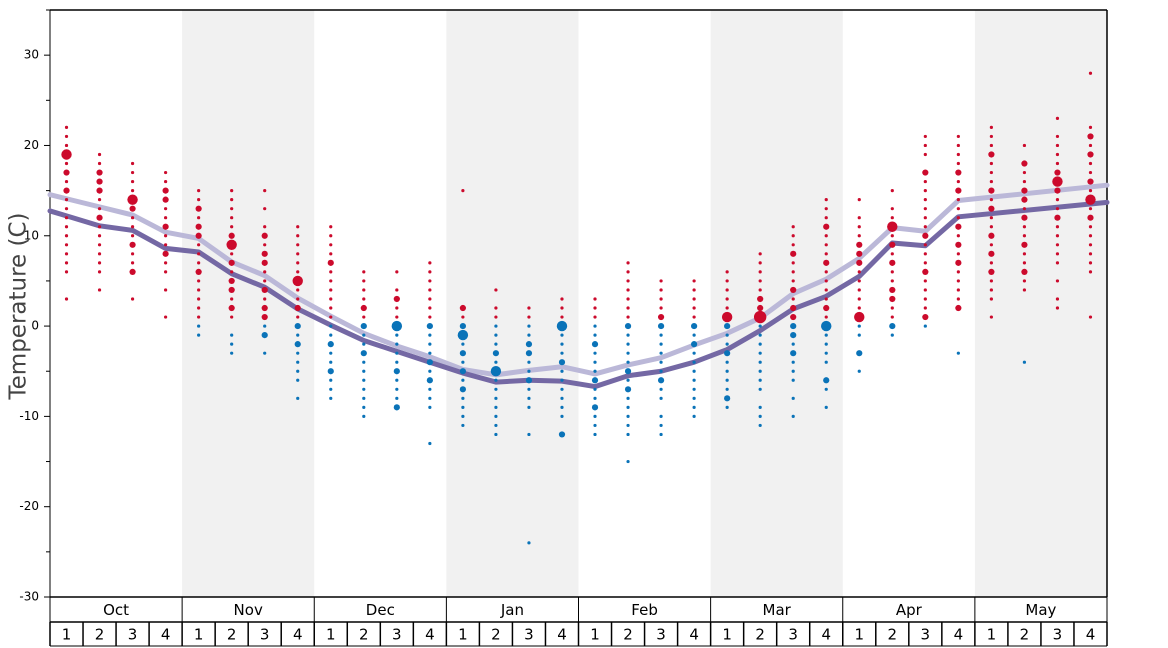 Image resolution: width=1168 pixels, height=648 pixels. What do you see at coordinates (199, 635) in the screenshot?
I see `week-label: 1` at bounding box center [199, 635].